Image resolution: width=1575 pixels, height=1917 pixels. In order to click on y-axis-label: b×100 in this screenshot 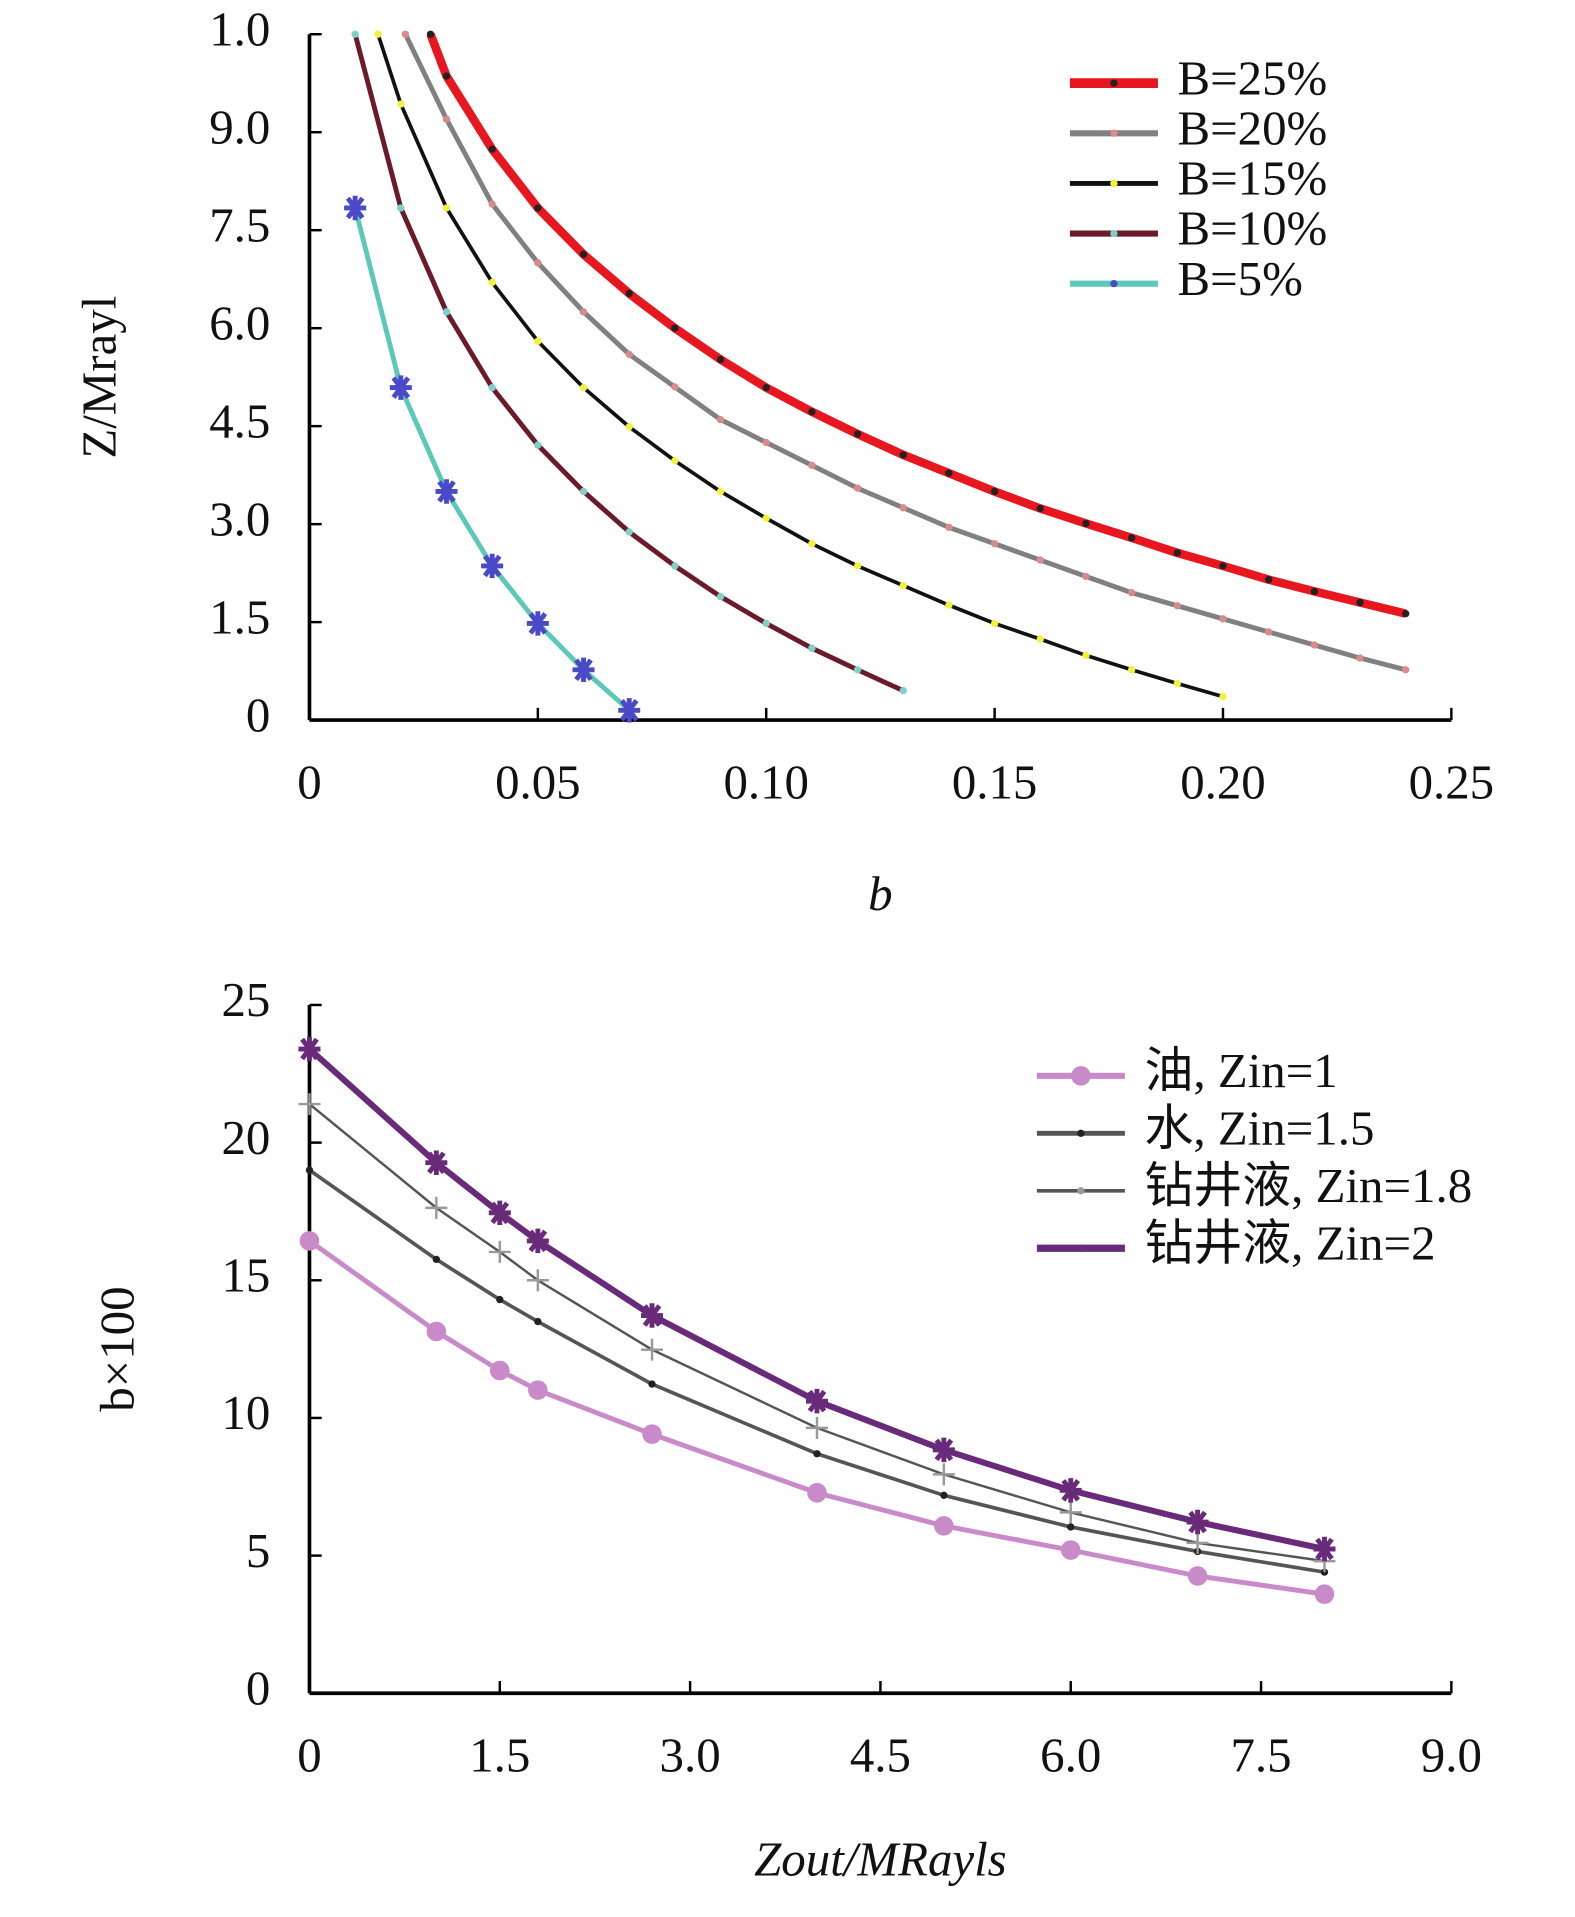, I will do `click(117, 1348)`.